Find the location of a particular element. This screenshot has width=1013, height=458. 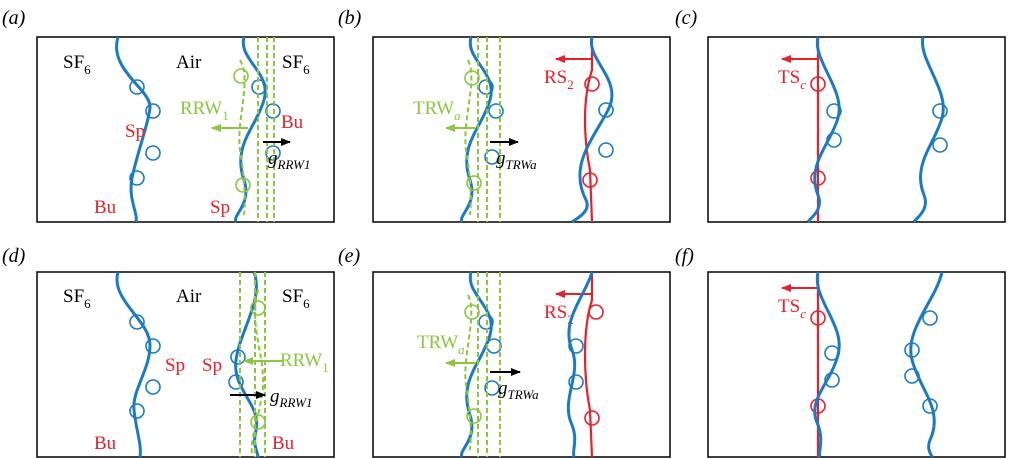

panel-f-label: (f) is located at coordinates (684, 256).